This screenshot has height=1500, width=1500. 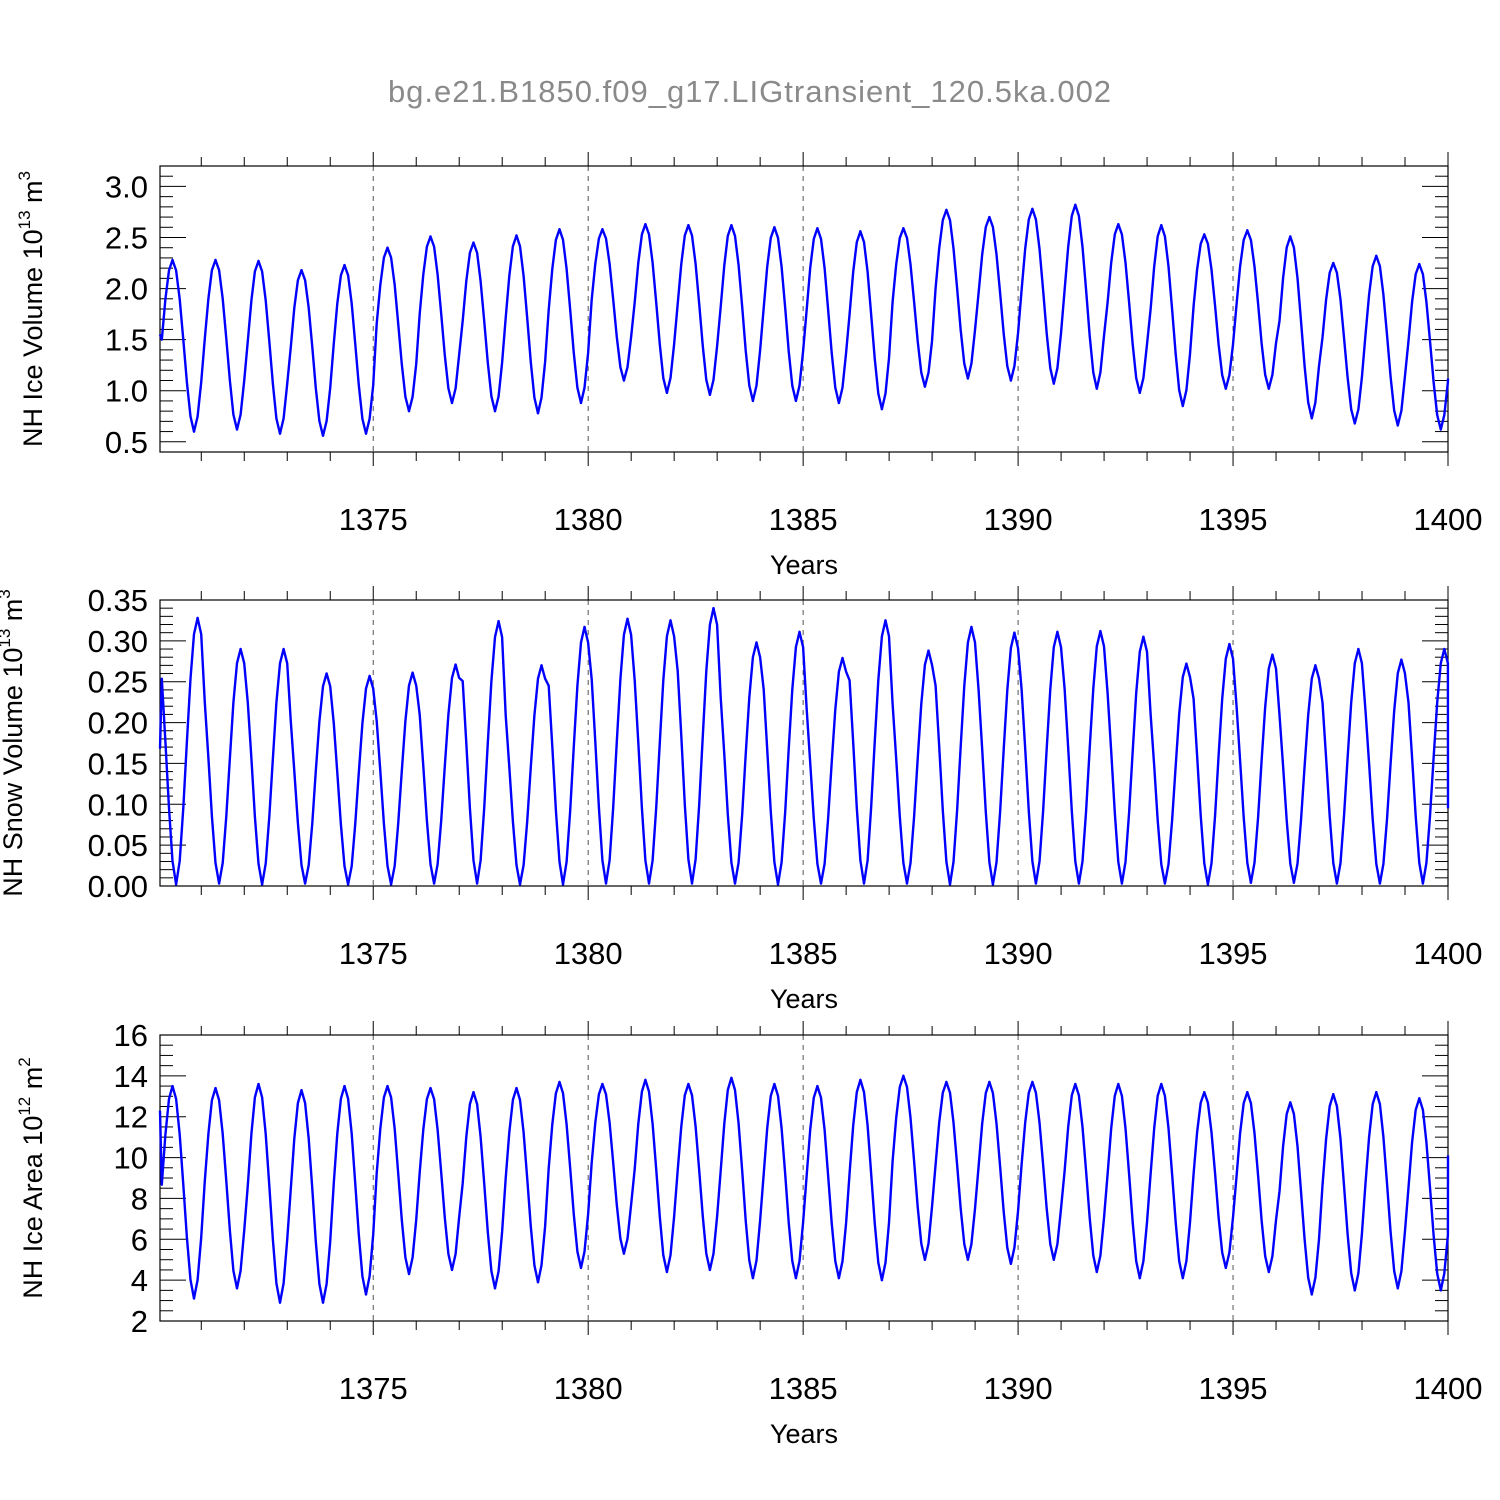 I want to click on y-tick-label: 1.0, so click(x=126, y=391).